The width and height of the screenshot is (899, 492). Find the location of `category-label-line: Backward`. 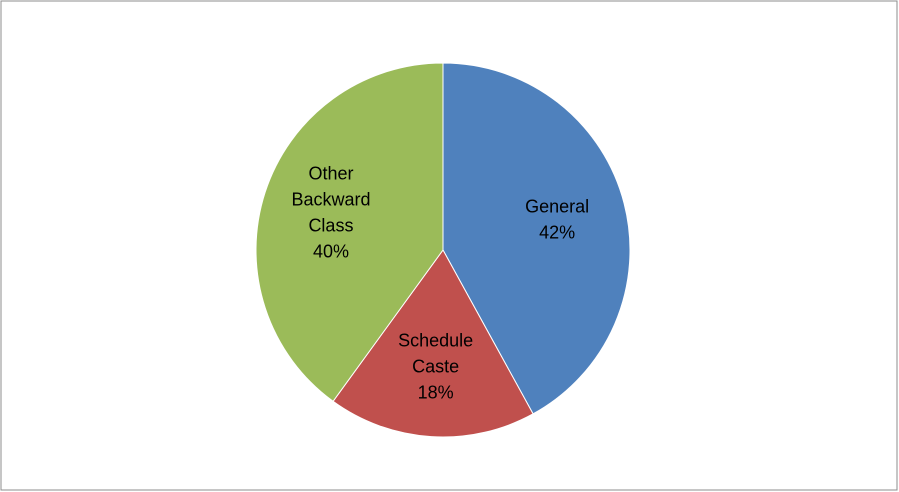

category-label-line: Backward is located at coordinates (330, 199).